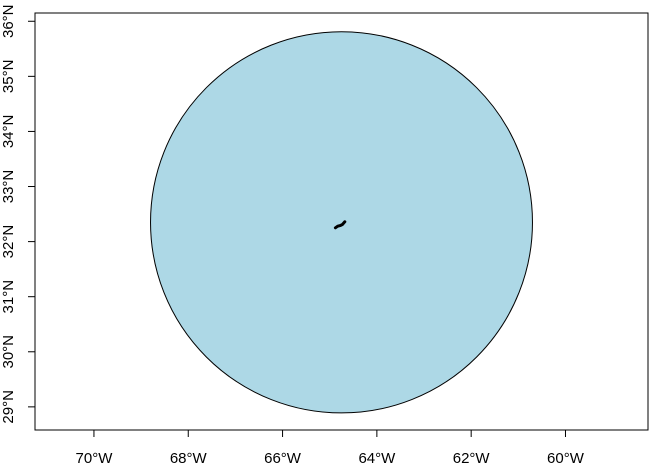 This screenshot has height=464, width=649. I want to click on x-tick-label: 64°W, so click(377, 457).